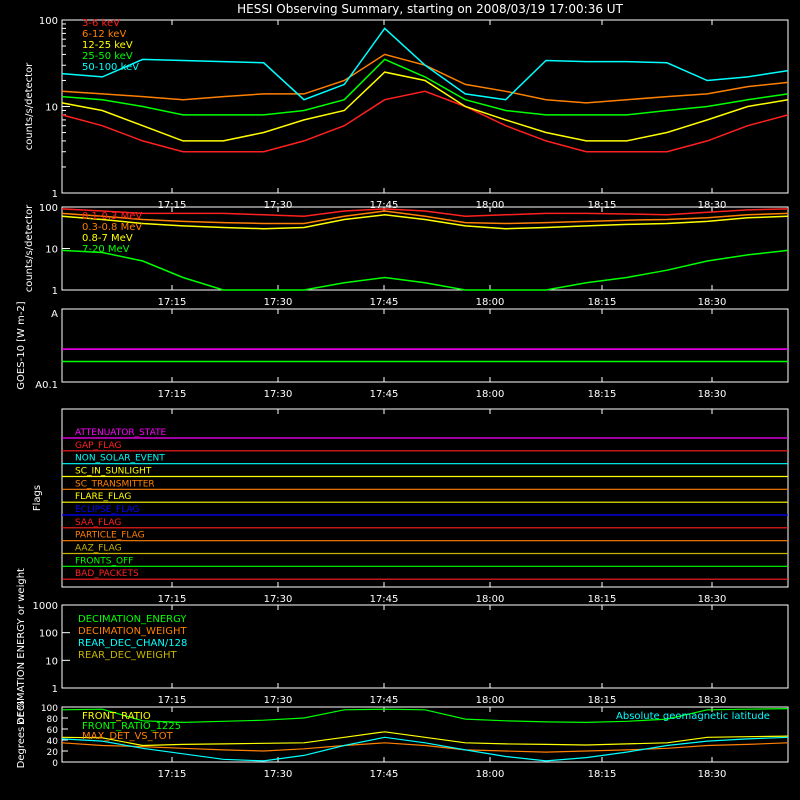 The image size is (800, 800). What do you see at coordinates (51, 250) in the screenshot?
I see `highE-ytick-label: 10` at bounding box center [51, 250].